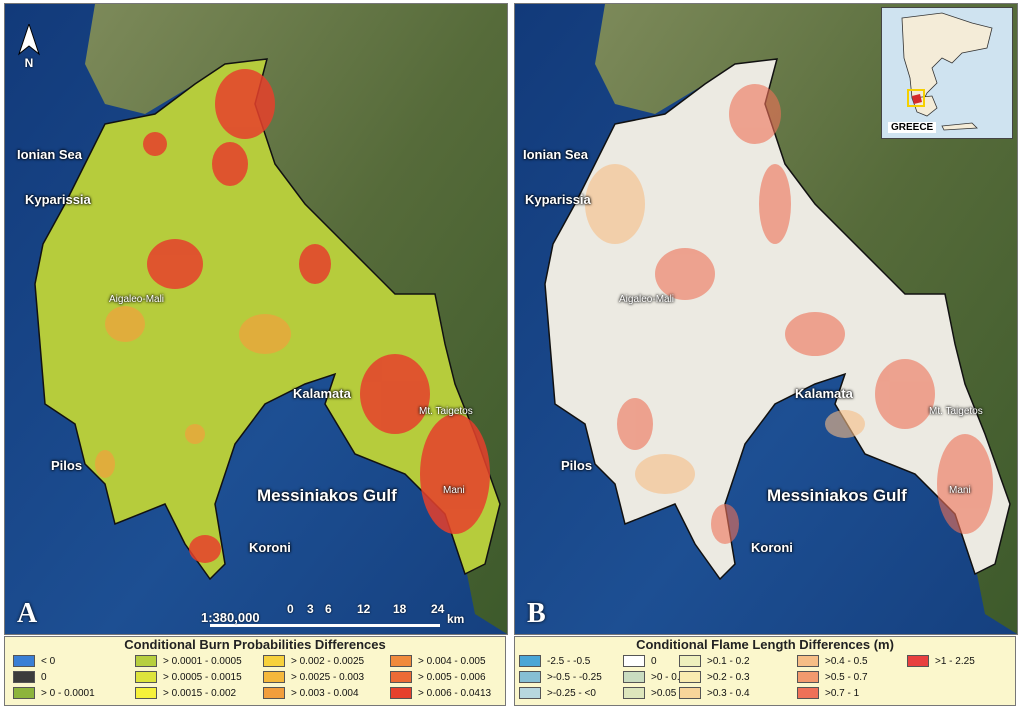 The height and width of the screenshot is (709, 1024). Describe the element at coordinates (728, 677) in the screenshot. I see `legend-label: >0.2 - 0.3` at that location.